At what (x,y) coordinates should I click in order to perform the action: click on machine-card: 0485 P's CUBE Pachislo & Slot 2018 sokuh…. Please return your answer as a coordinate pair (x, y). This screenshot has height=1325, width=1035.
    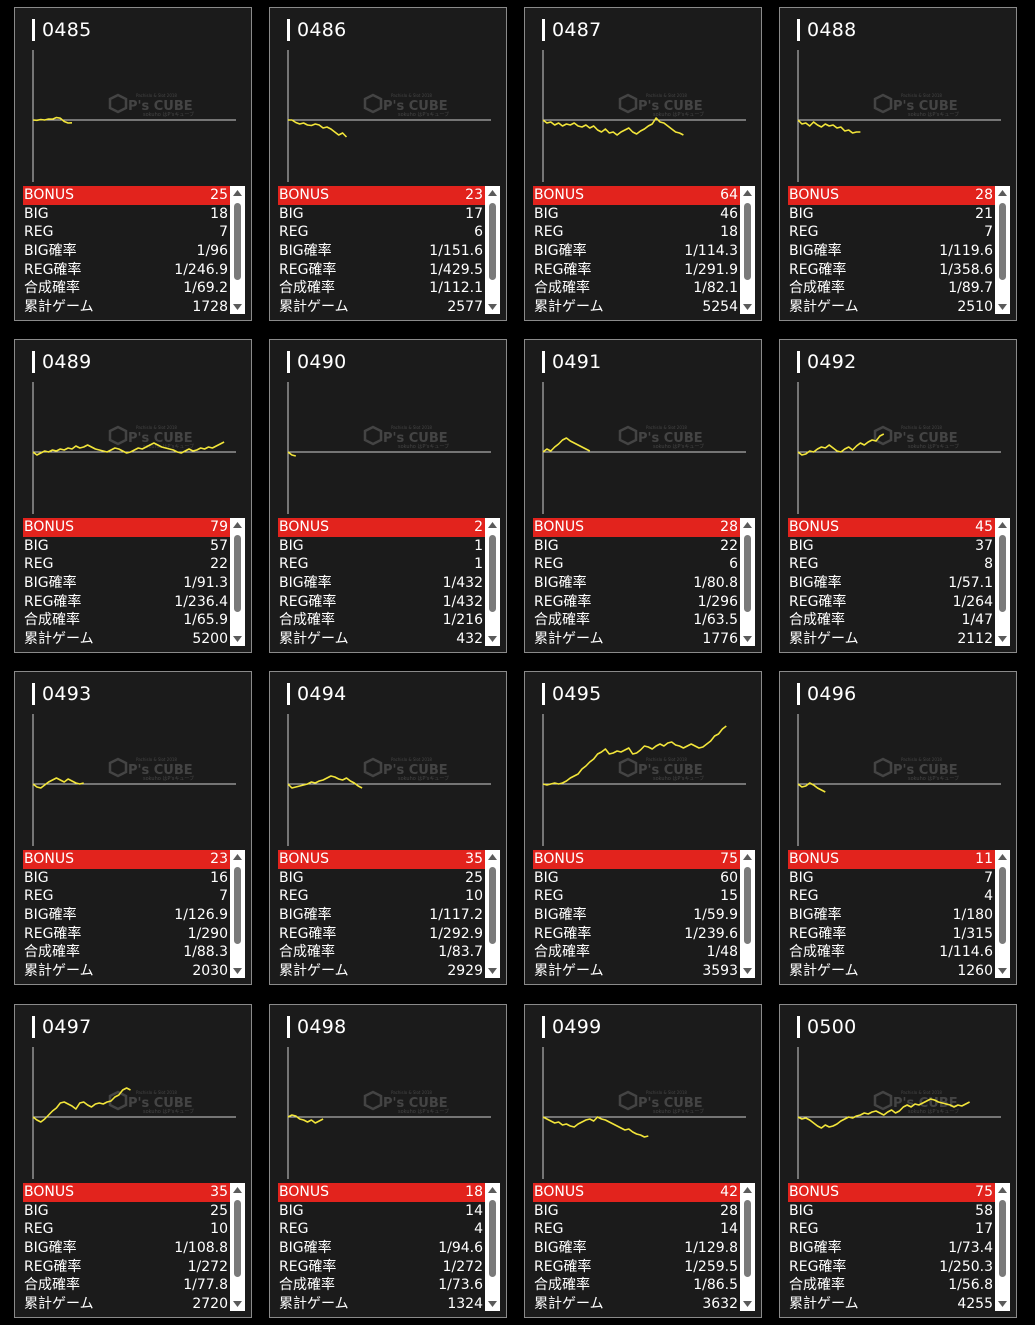
    Looking at the image, I should click on (133, 164).